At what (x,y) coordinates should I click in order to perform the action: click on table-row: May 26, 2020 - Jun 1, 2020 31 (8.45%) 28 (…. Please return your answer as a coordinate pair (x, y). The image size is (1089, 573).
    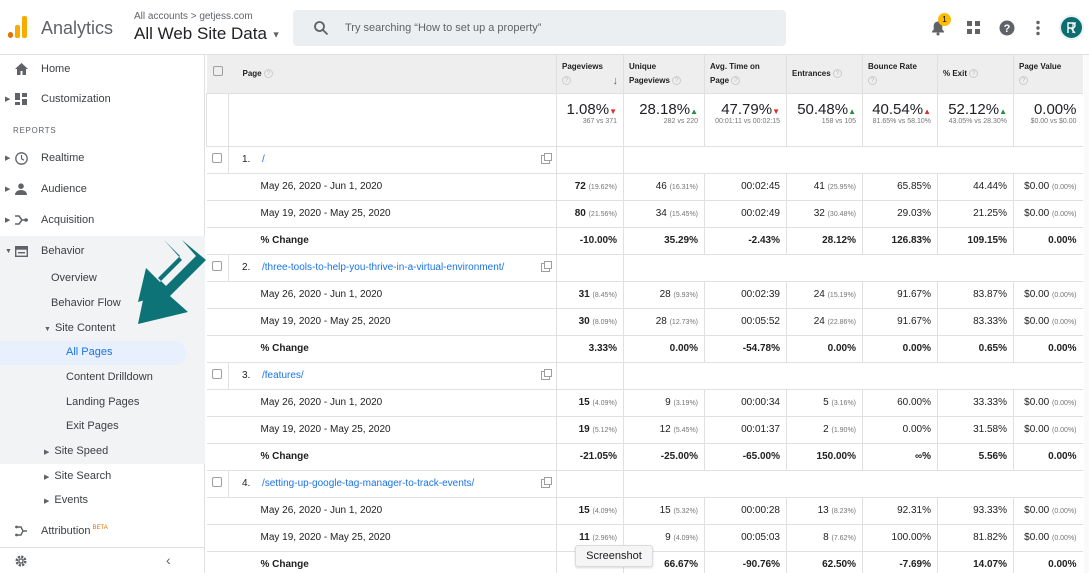
    Looking at the image, I should click on (644, 295).